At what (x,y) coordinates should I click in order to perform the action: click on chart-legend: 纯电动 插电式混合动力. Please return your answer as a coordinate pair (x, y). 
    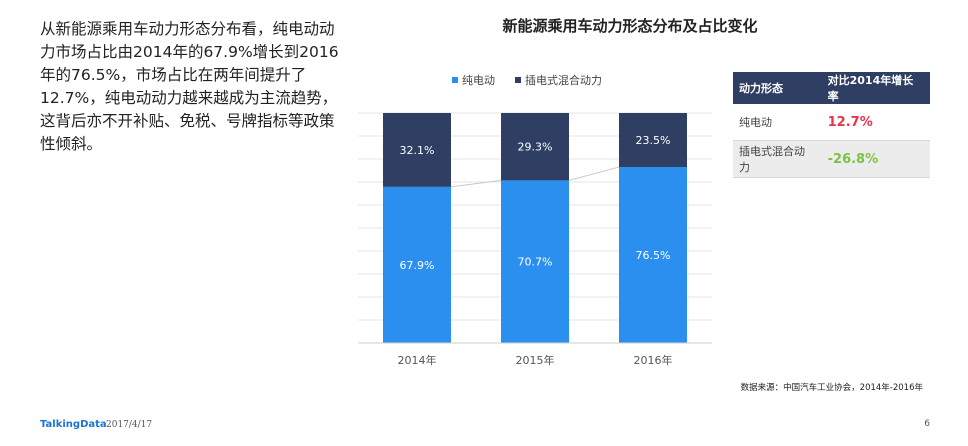
    Looking at the image, I should click on (527, 80).